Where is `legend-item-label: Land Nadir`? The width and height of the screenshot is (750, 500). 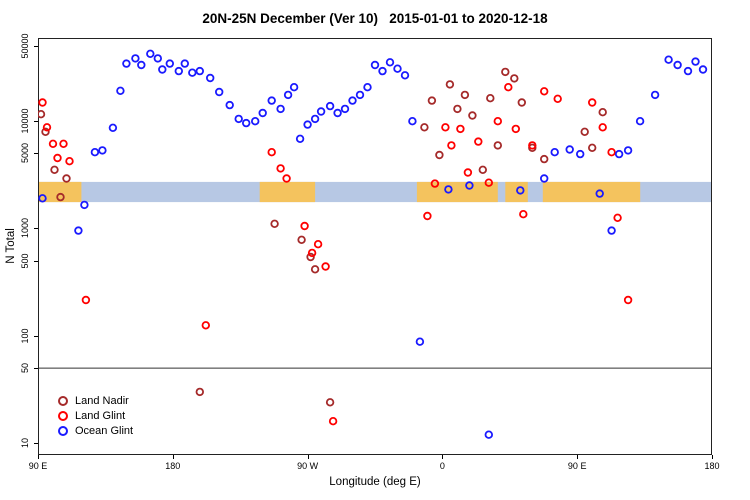
legend-item-label: Land Nadir is located at coordinates (102, 401).